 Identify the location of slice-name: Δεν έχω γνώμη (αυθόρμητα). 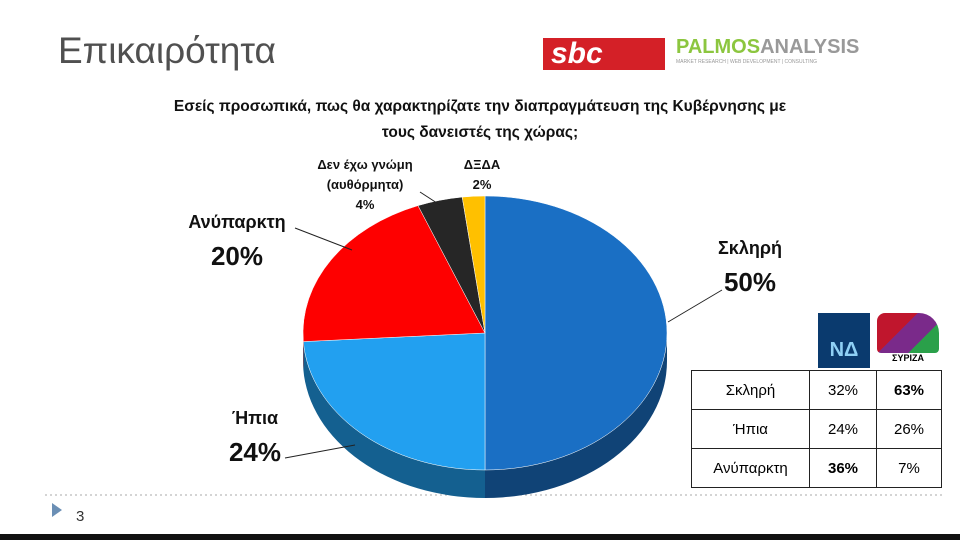
(365, 174).